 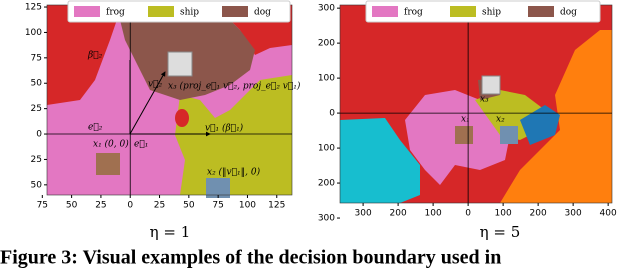 I want to click on annotation: x₃, so click(x=484, y=100).